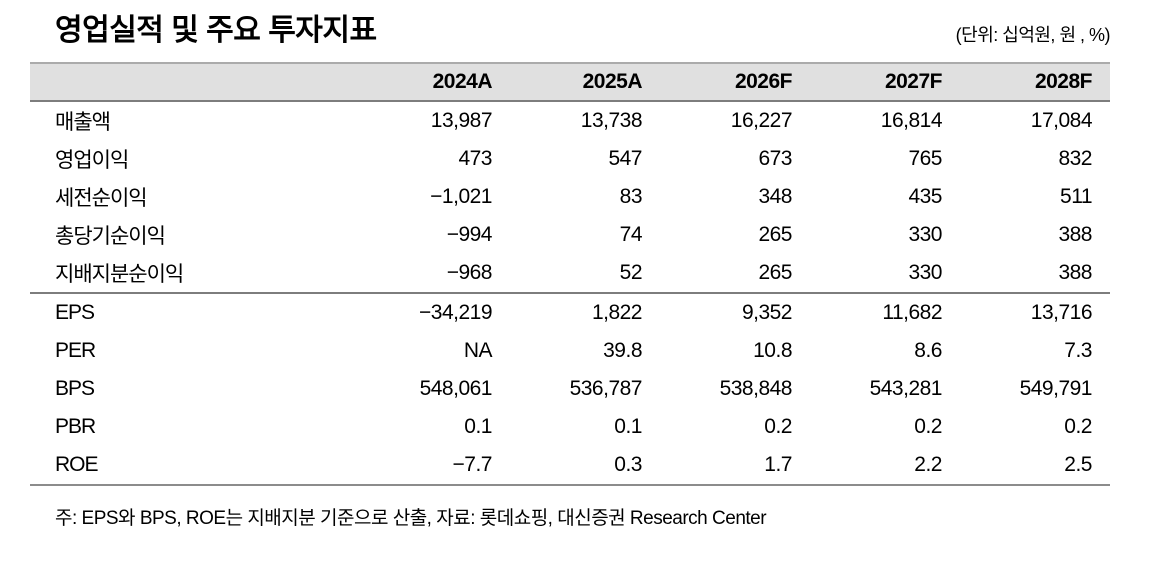  I want to click on cell-value: 511, so click(1076, 196).